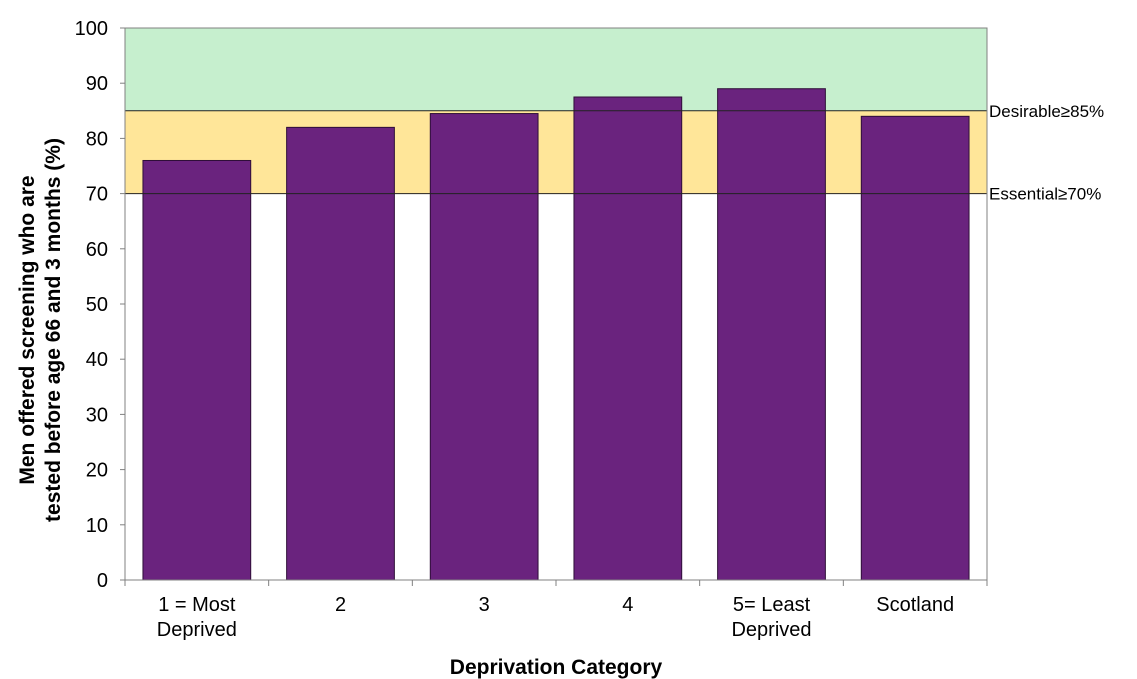 The width and height of the screenshot is (1137, 679). Describe the element at coordinates (771, 617) in the screenshot. I see `x-tick-label-4: 5= Least Deprived` at that location.